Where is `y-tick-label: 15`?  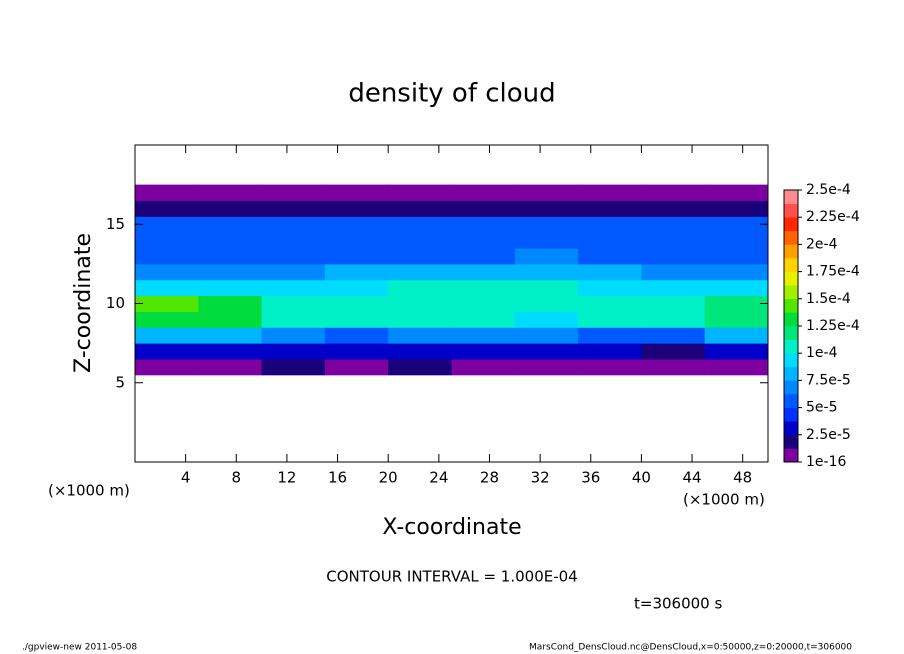
y-tick-label: 15 is located at coordinates (115, 224).